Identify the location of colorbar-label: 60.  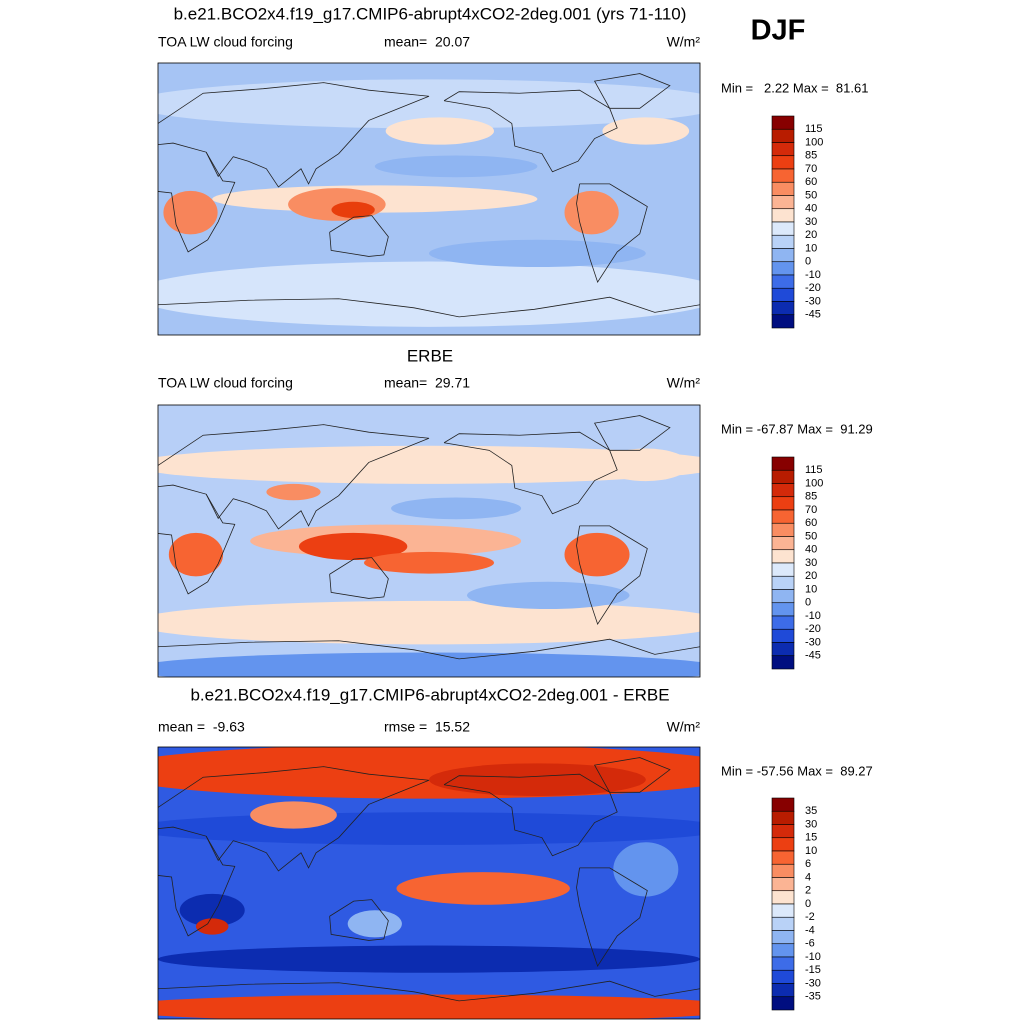
(811, 182).